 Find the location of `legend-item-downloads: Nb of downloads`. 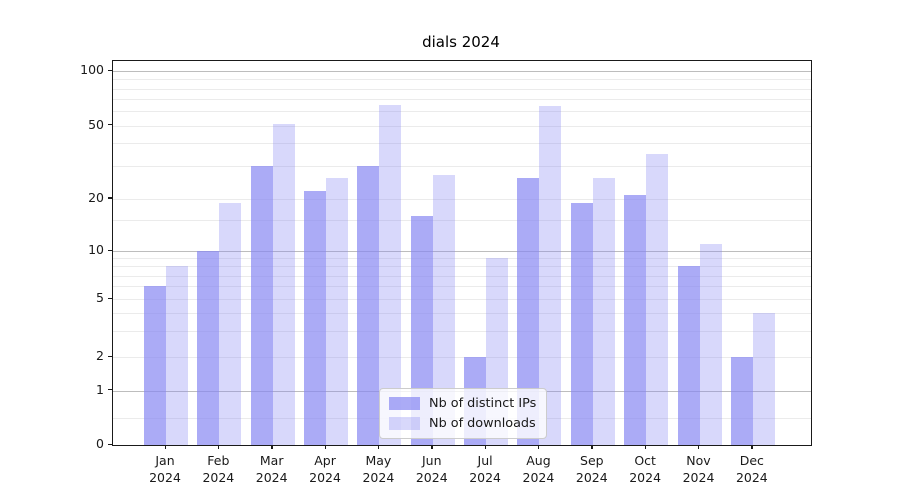

legend-item-downloads: Nb of downloads is located at coordinates (462, 423).